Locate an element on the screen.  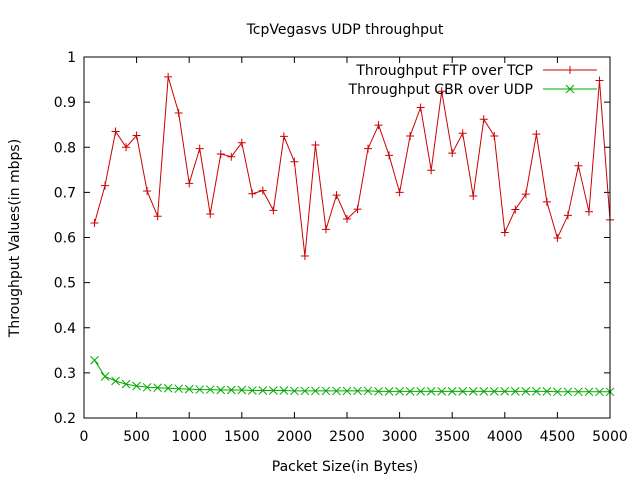
x-tick-label: 1500 is located at coordinates (242, 437).